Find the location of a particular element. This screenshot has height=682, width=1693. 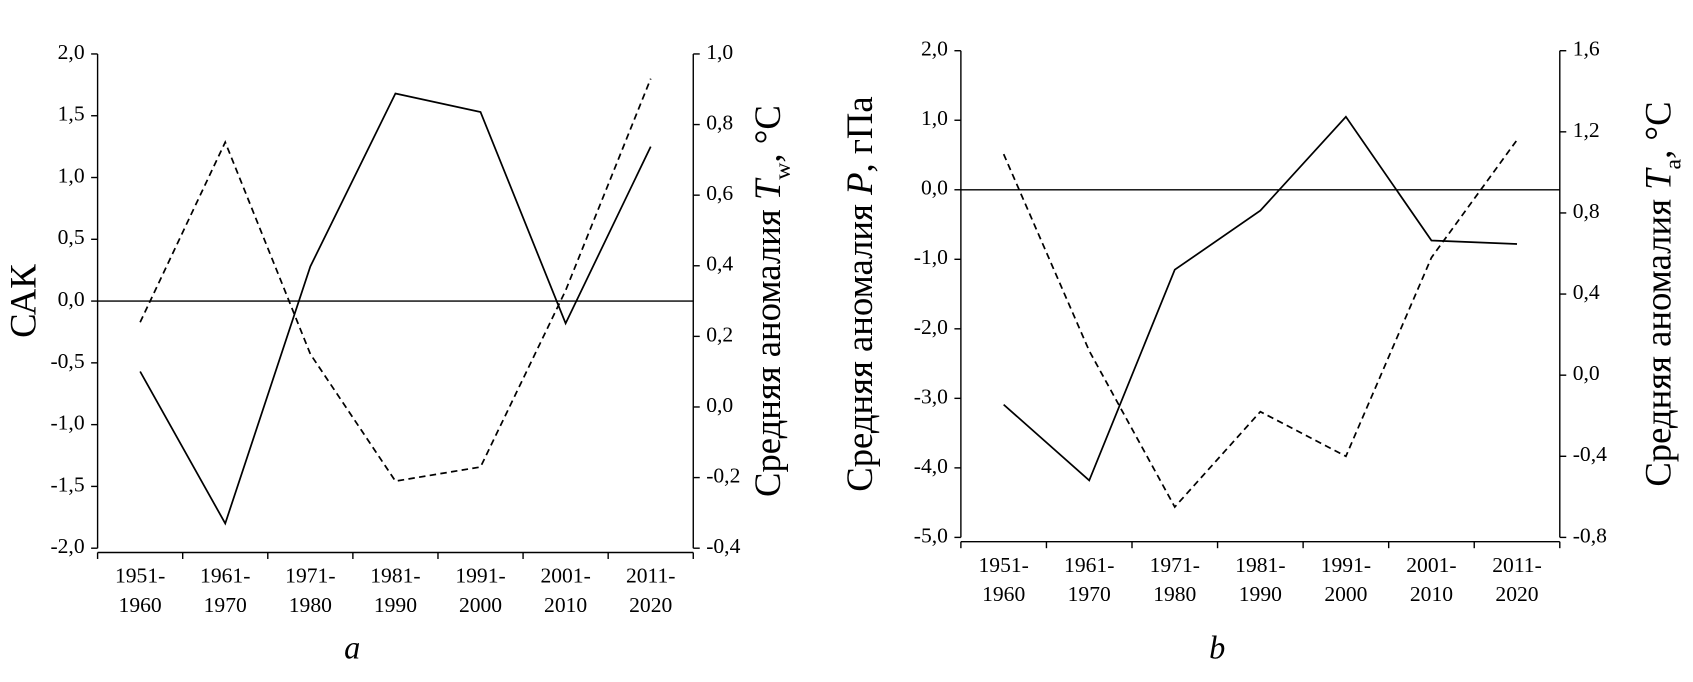

y-axis-title: Средняя аномалия P, гПа is located at coordinates (859, 293).